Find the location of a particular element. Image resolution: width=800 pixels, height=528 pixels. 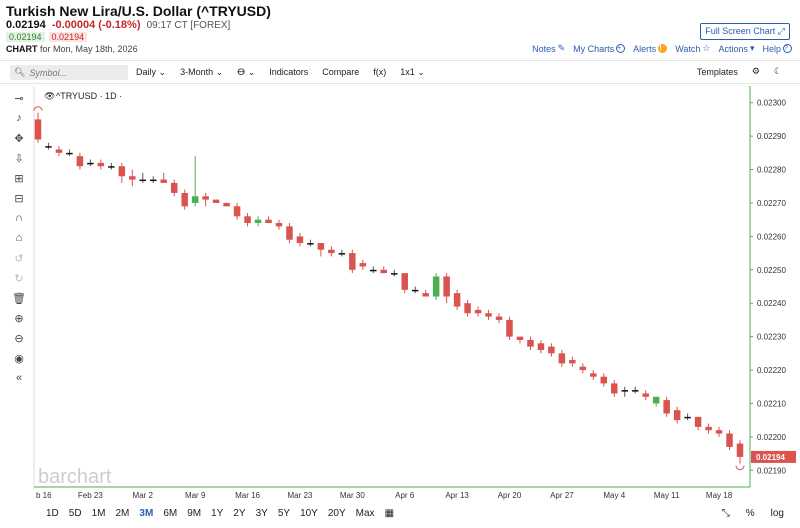

layout-select: 1x1 ⌄ is located at coordinates (412, 72).